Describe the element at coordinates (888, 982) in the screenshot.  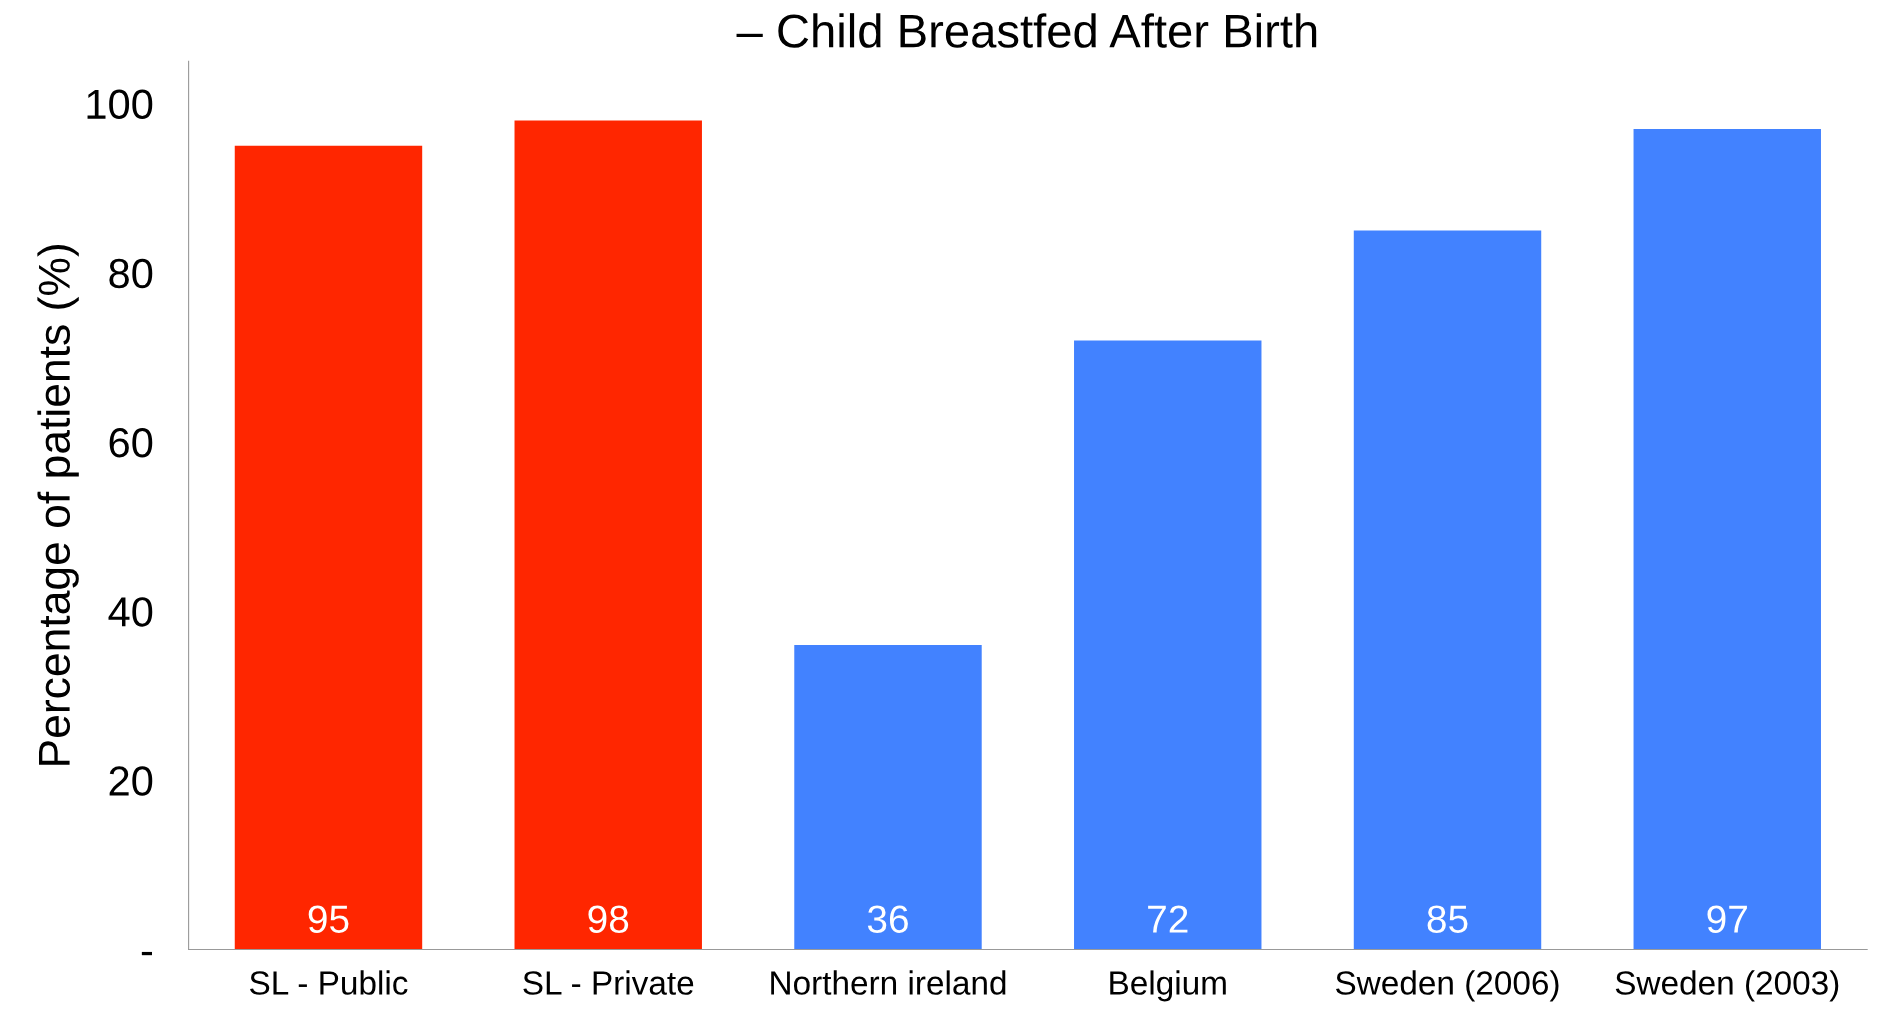
I see `x-tick-label: Northern ireland` at that location.